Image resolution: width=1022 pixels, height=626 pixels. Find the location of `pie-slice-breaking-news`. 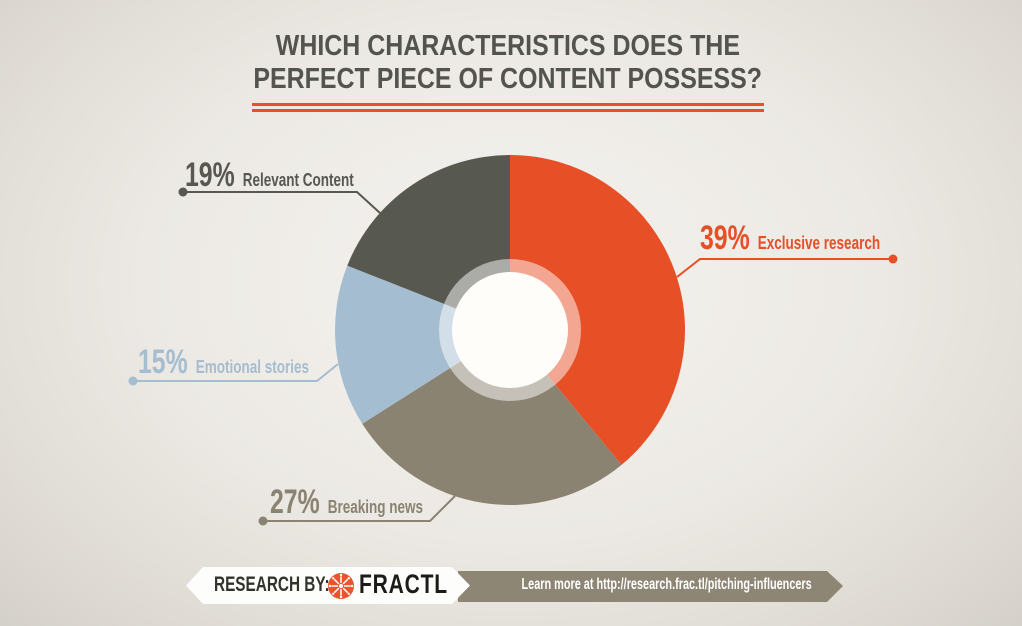

pie-slice-breaking-news is located at coordinates (492, 417).